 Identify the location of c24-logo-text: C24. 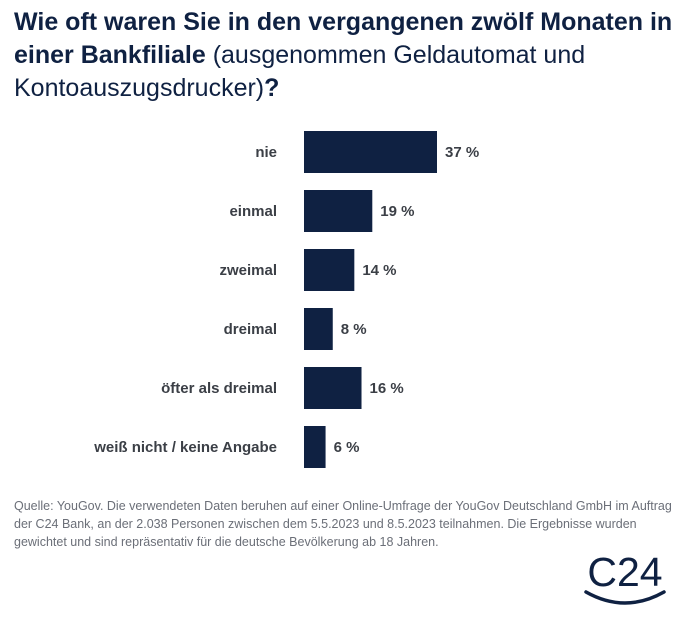
(624, 572).